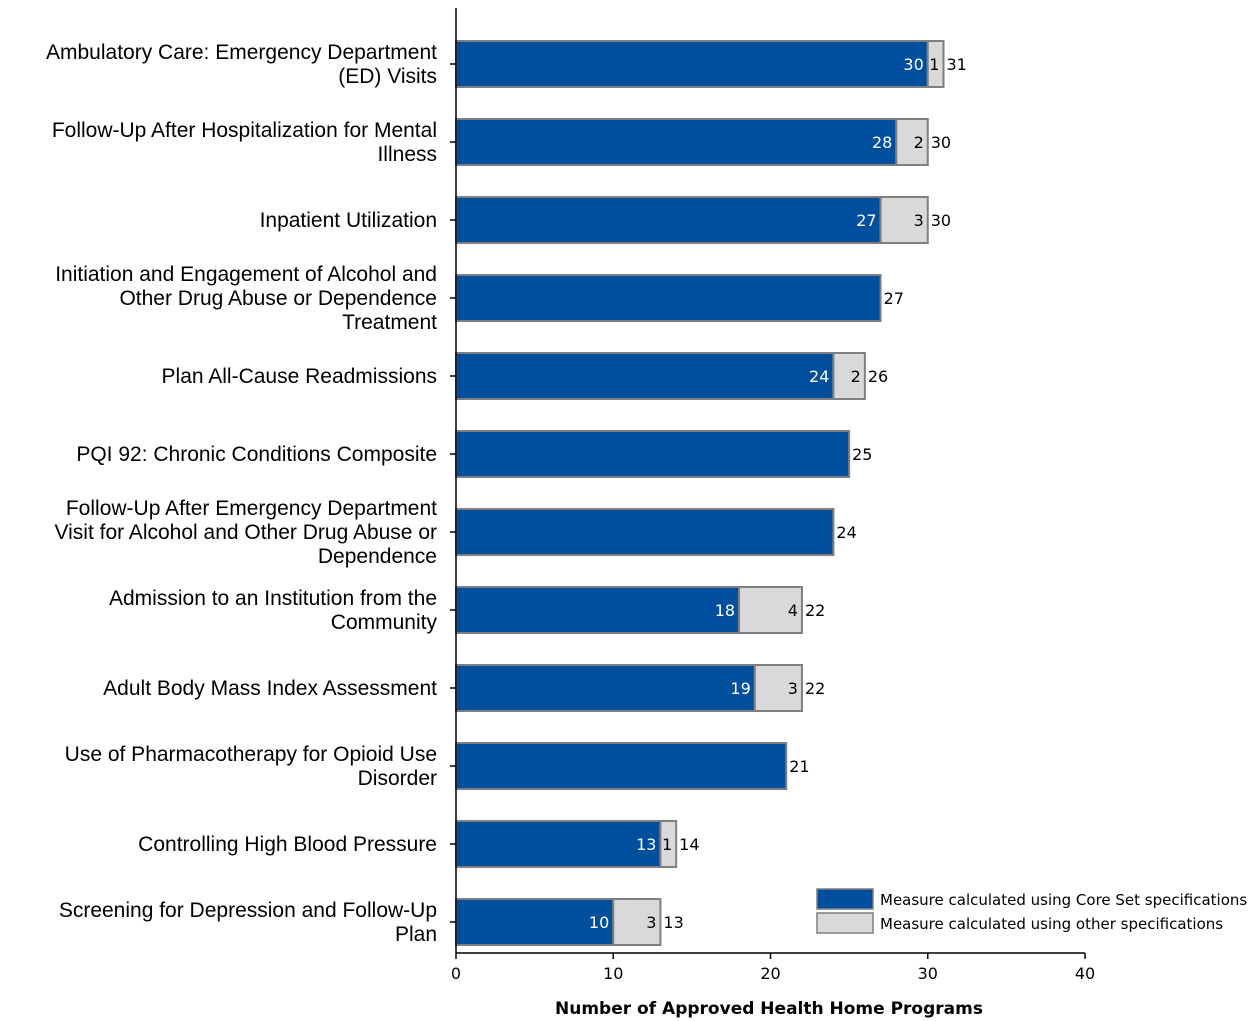 The image size is (1248, 1021). Describe the element at coordinates (919, 142) in the screenshot. I see `data-label-other-2: 2` at that location.